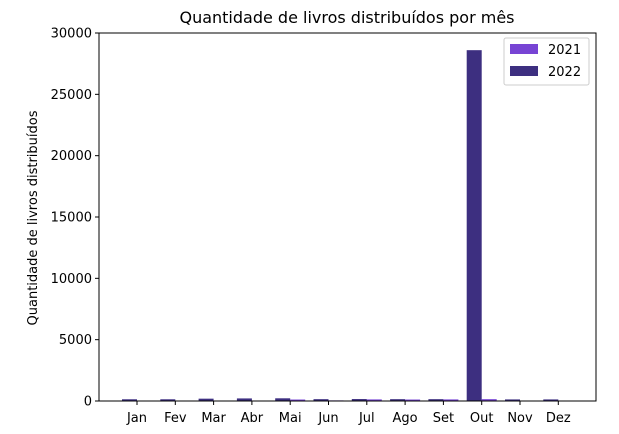 This screenshot has width=619, height=434. Describe the element at coordinates (252, 418) in the screenshot. I see `x-tick-label: Abr` at that location.